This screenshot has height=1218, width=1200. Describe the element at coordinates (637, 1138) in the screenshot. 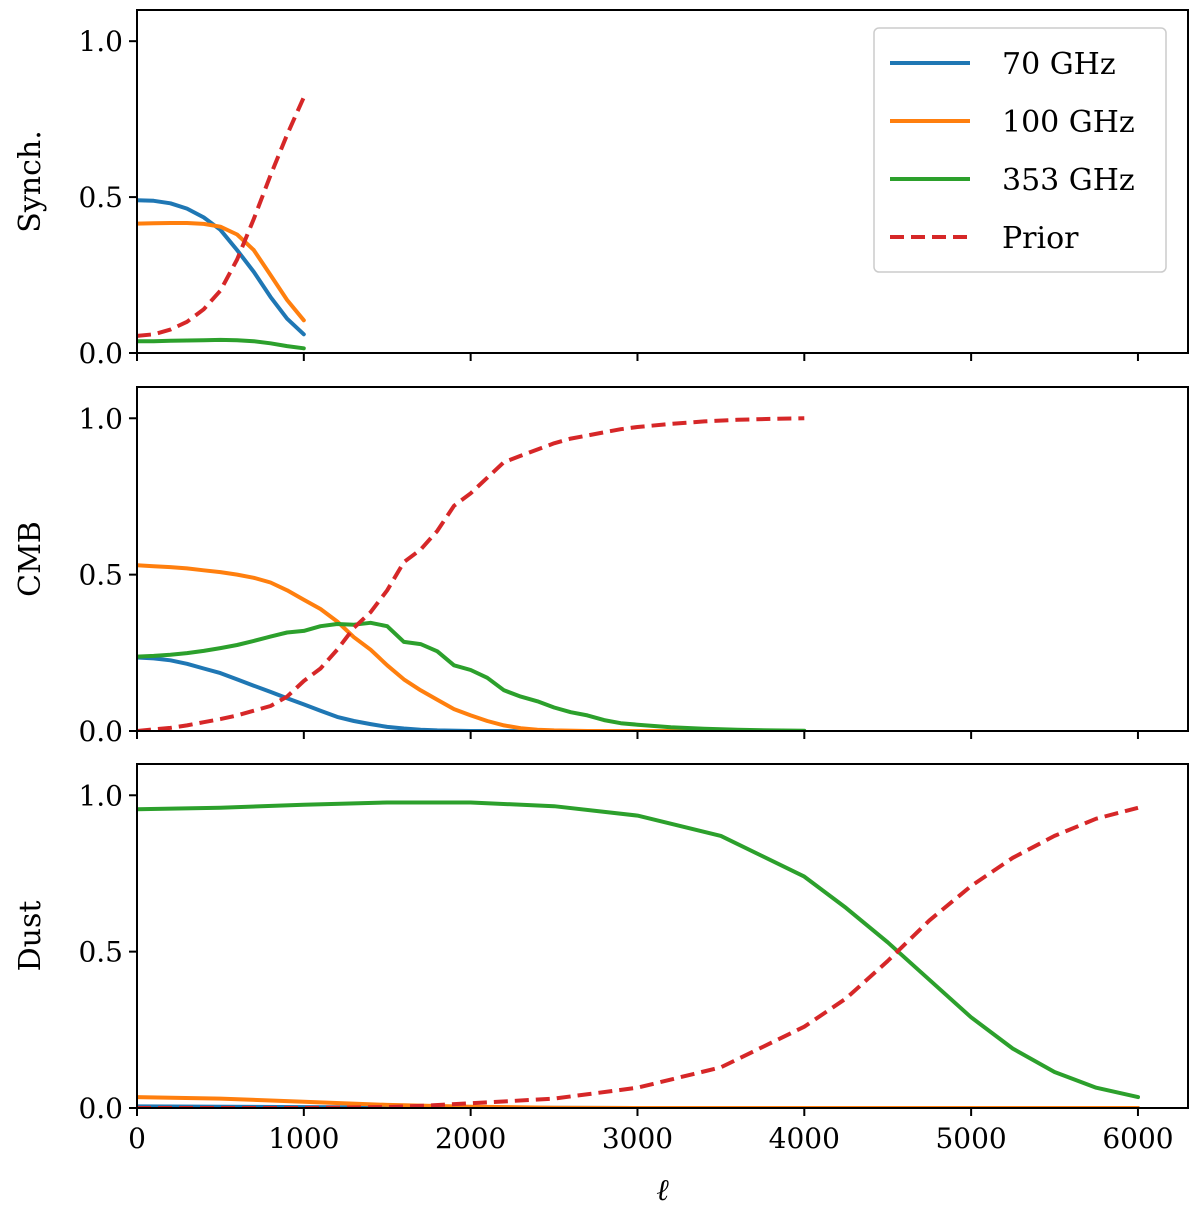

I see `x-tick-label: 3000` at that location.